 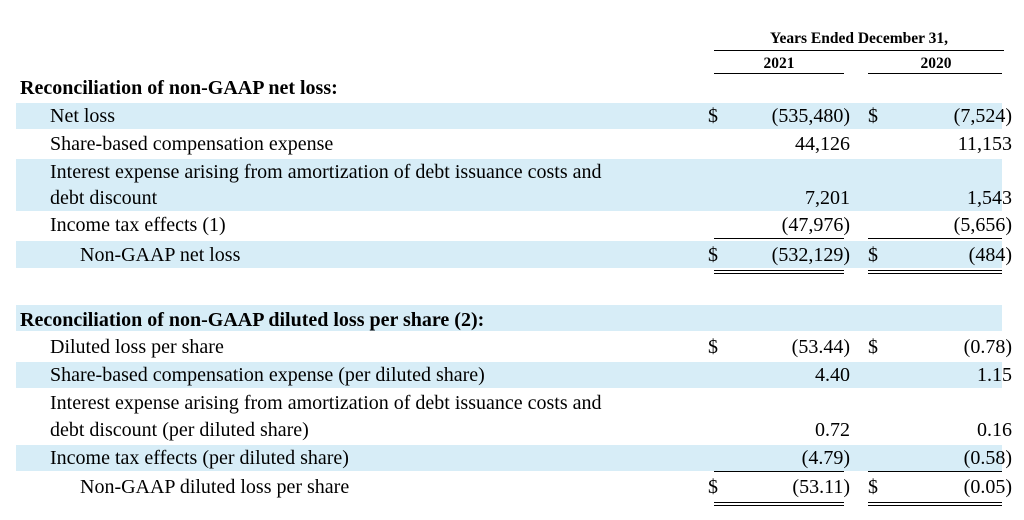 I want to click on table-row-total: Non-GAAP net loss $ (532,129) $ (484), so click(x=512, y=255).